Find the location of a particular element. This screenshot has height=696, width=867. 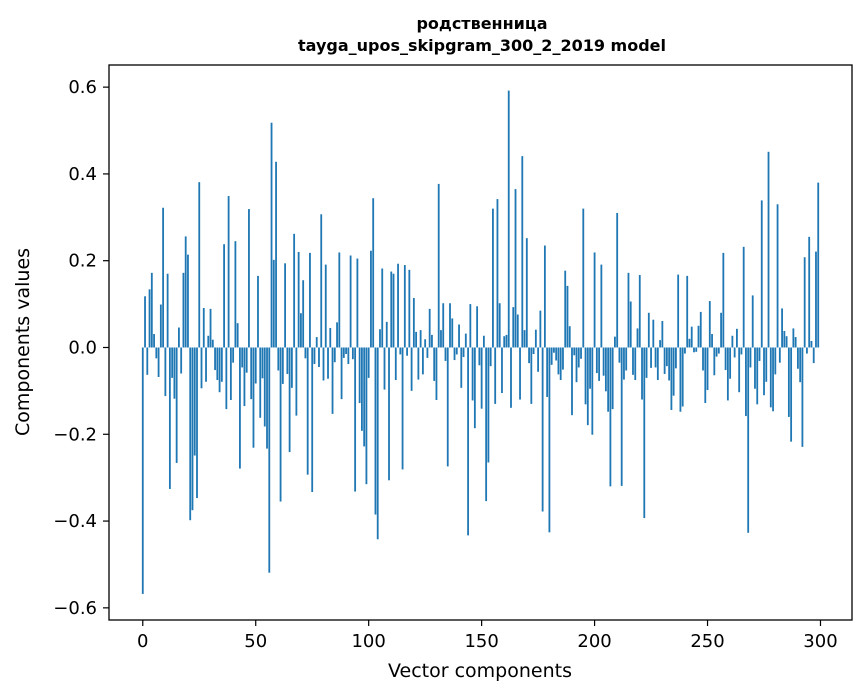

y-tick-label: 0.2 is located at coordinates (82, 261).